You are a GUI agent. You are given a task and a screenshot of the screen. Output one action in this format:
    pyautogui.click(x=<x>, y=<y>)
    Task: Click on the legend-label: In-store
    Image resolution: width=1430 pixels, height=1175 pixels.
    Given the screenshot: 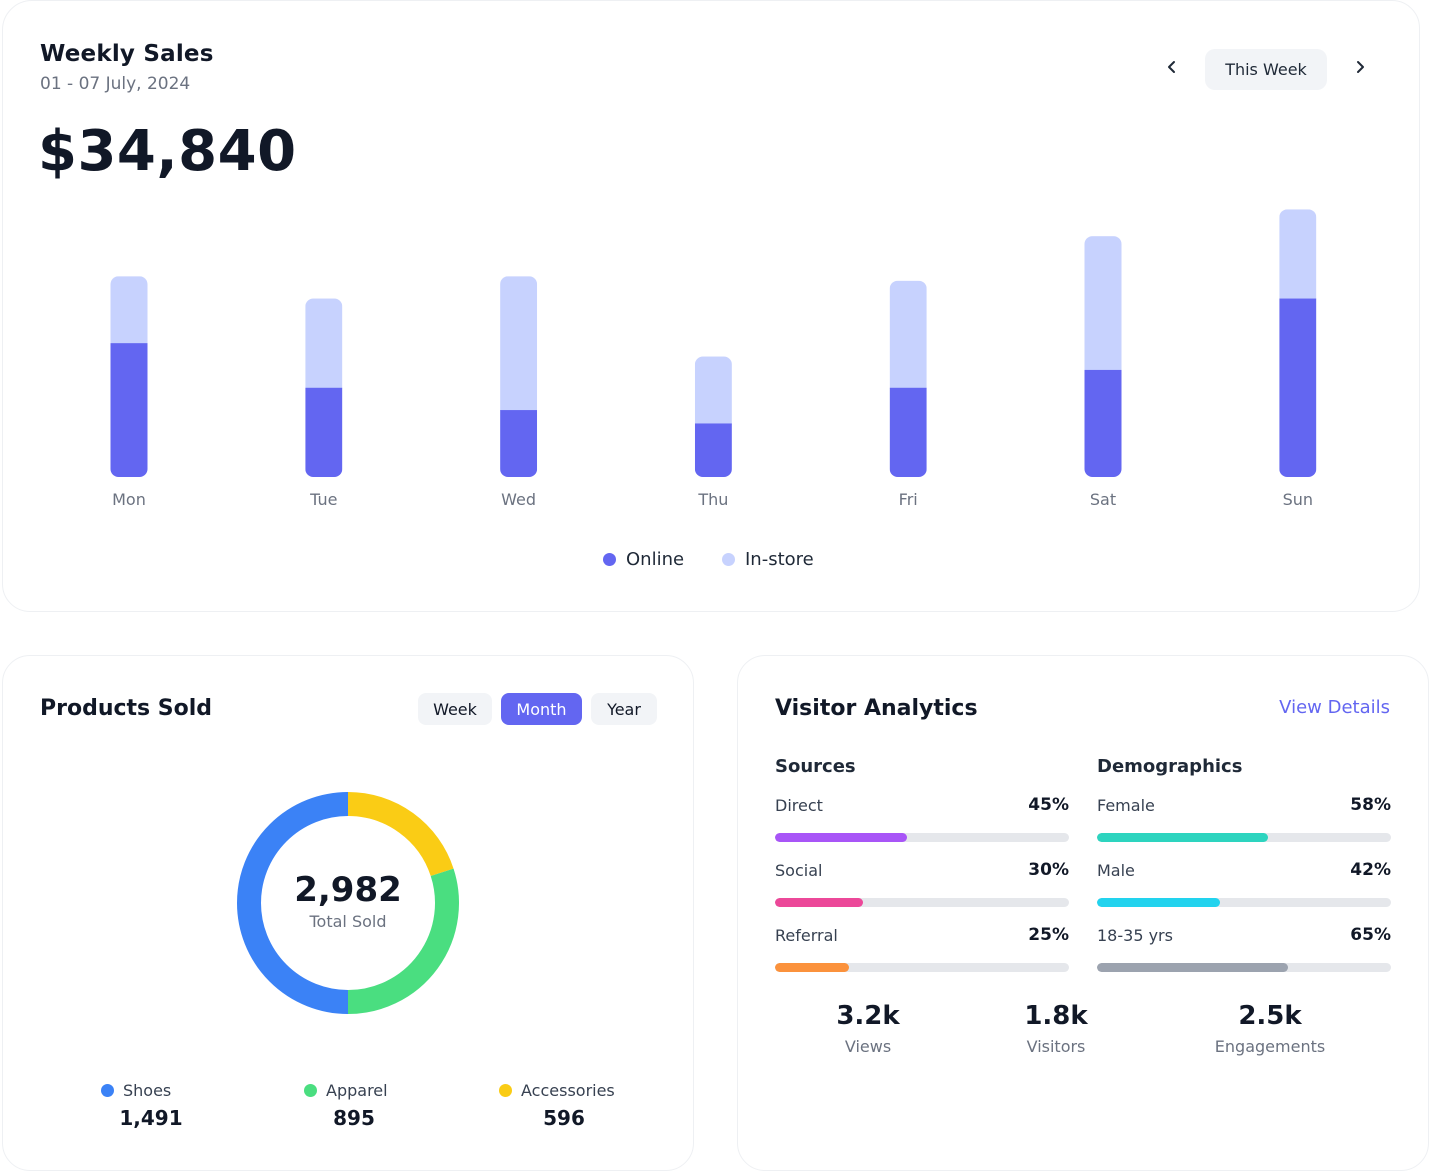 What is the action you would take?
    pyautogui.click(x=779, y=559)
    